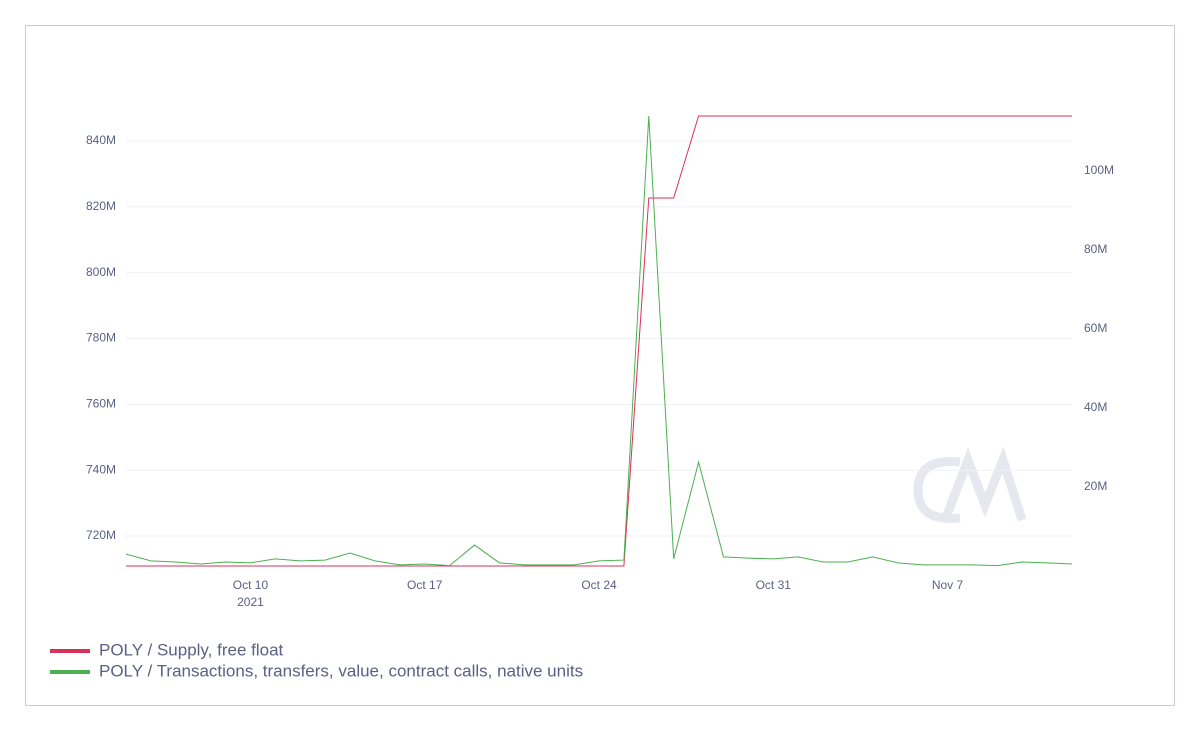 This screenshot has width=1200, height=736. I want to click on y-tick-label: 760M, so click(101, 404).